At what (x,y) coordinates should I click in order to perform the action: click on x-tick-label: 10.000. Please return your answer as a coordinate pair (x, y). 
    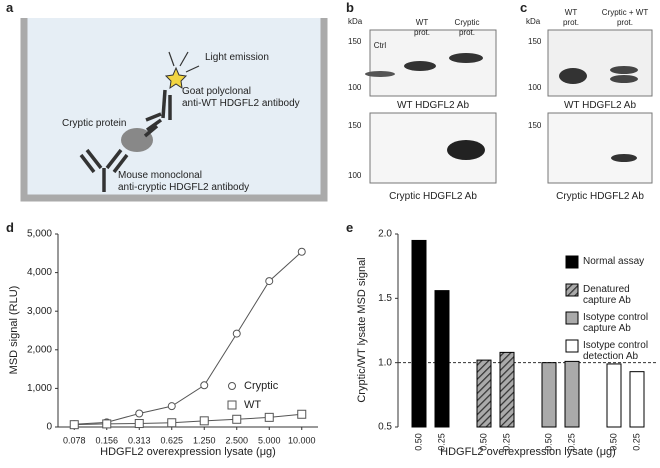
    Looking at the image, I should click on (302, 440).